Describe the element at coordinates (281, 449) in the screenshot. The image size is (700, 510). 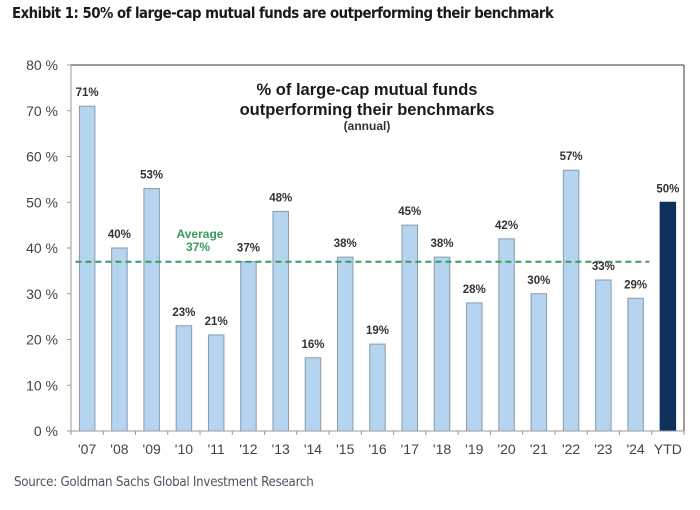
I see `x-tick-label: '13` at that location.